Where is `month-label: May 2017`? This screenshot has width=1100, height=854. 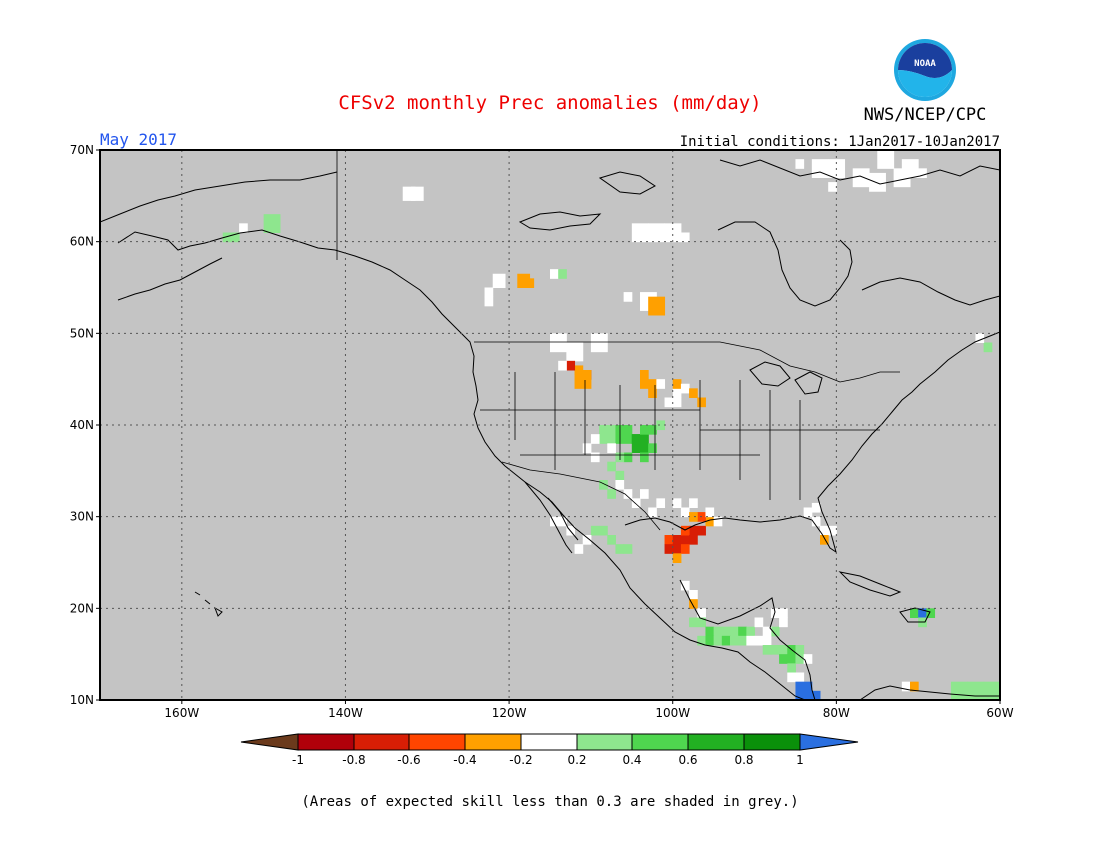 month-label: May 2017 is located at coordinates (138, 139).